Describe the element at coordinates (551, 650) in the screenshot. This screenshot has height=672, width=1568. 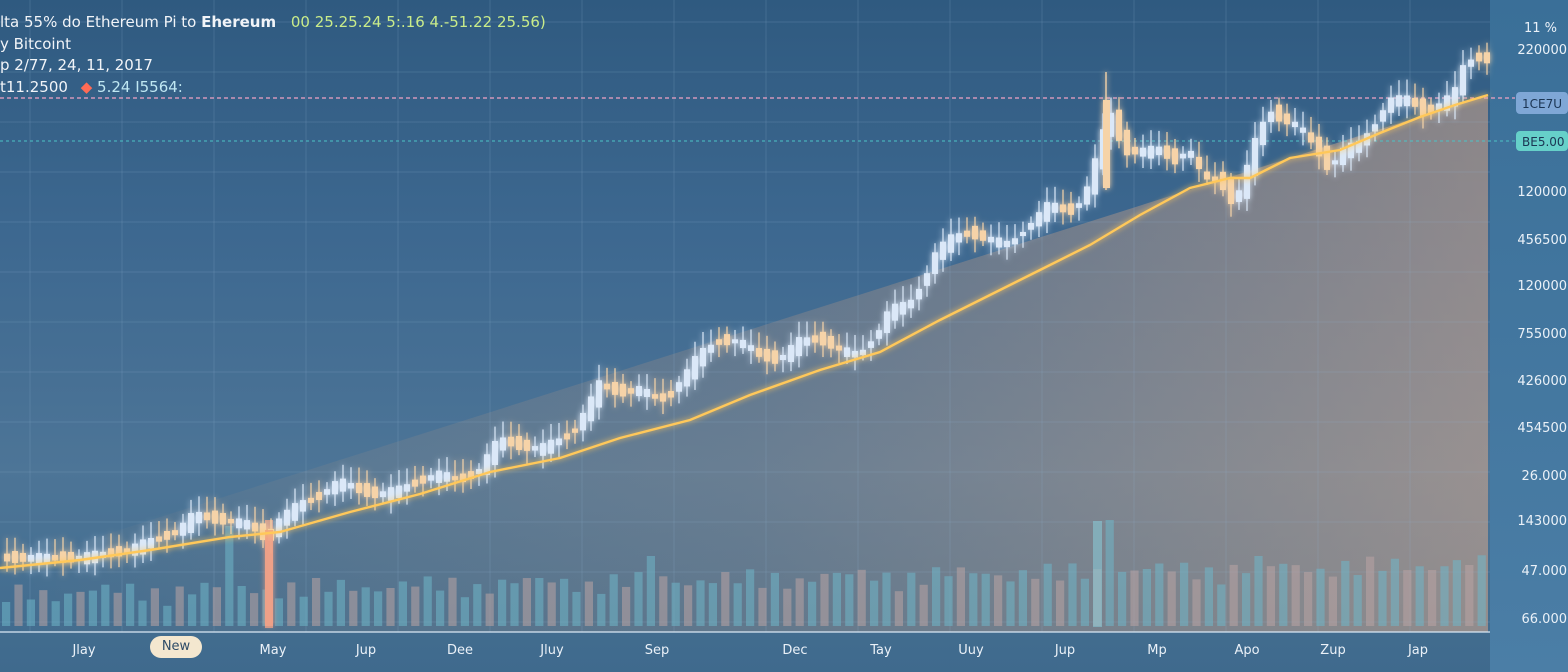
I see `x-tick-label: Jluy` at that location.